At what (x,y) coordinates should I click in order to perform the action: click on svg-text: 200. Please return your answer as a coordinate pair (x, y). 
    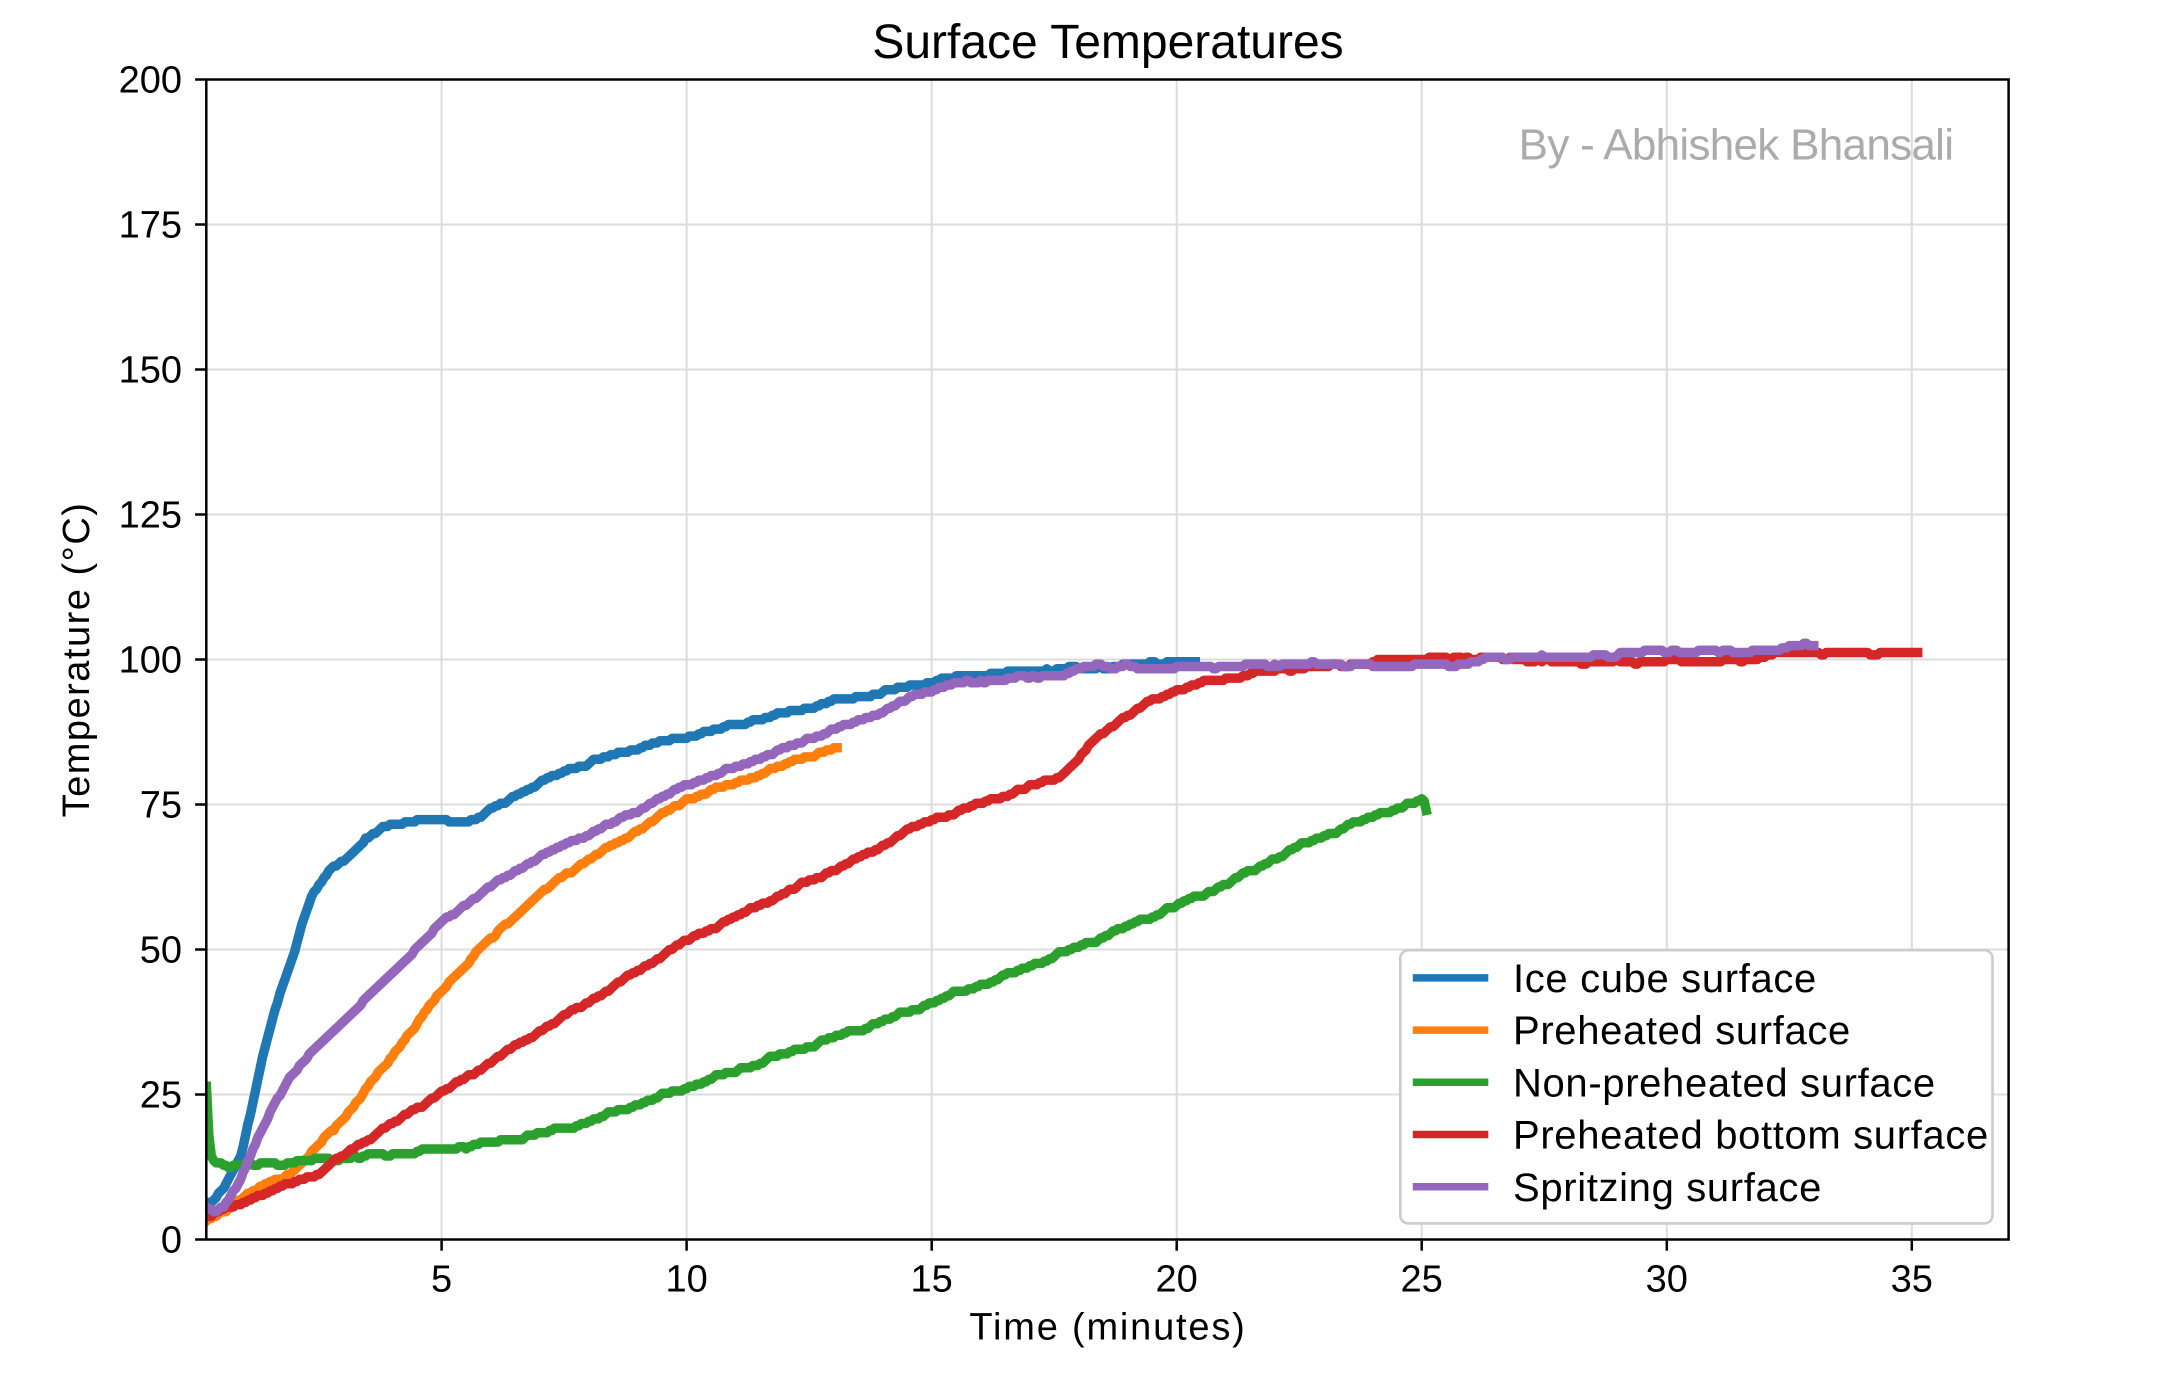
    Looking at the image, I should click on (150, 81).